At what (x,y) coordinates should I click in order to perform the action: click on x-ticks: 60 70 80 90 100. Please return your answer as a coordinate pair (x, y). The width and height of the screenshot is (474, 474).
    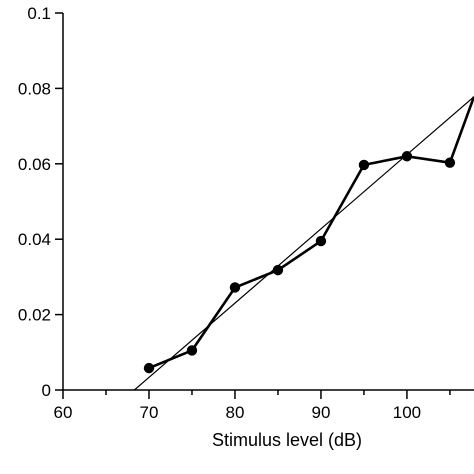
    Looking at the image, I should click on (252, 406).